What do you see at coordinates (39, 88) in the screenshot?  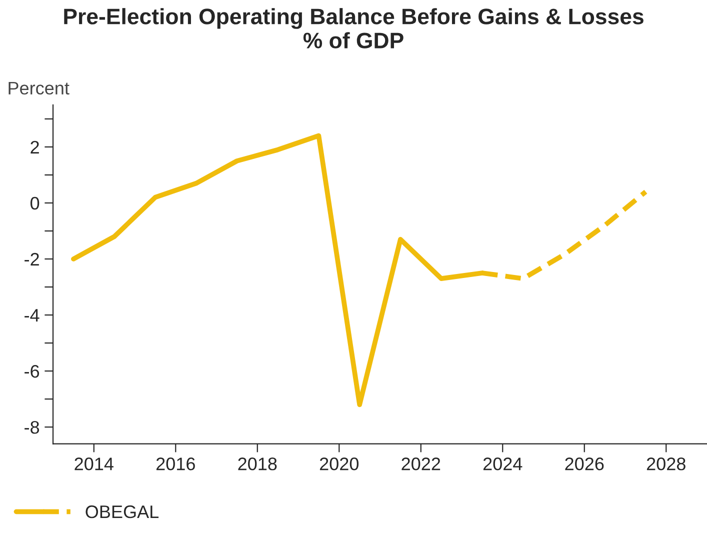 I see `y-axis-title: Percent` at bounding box center [39, 88].